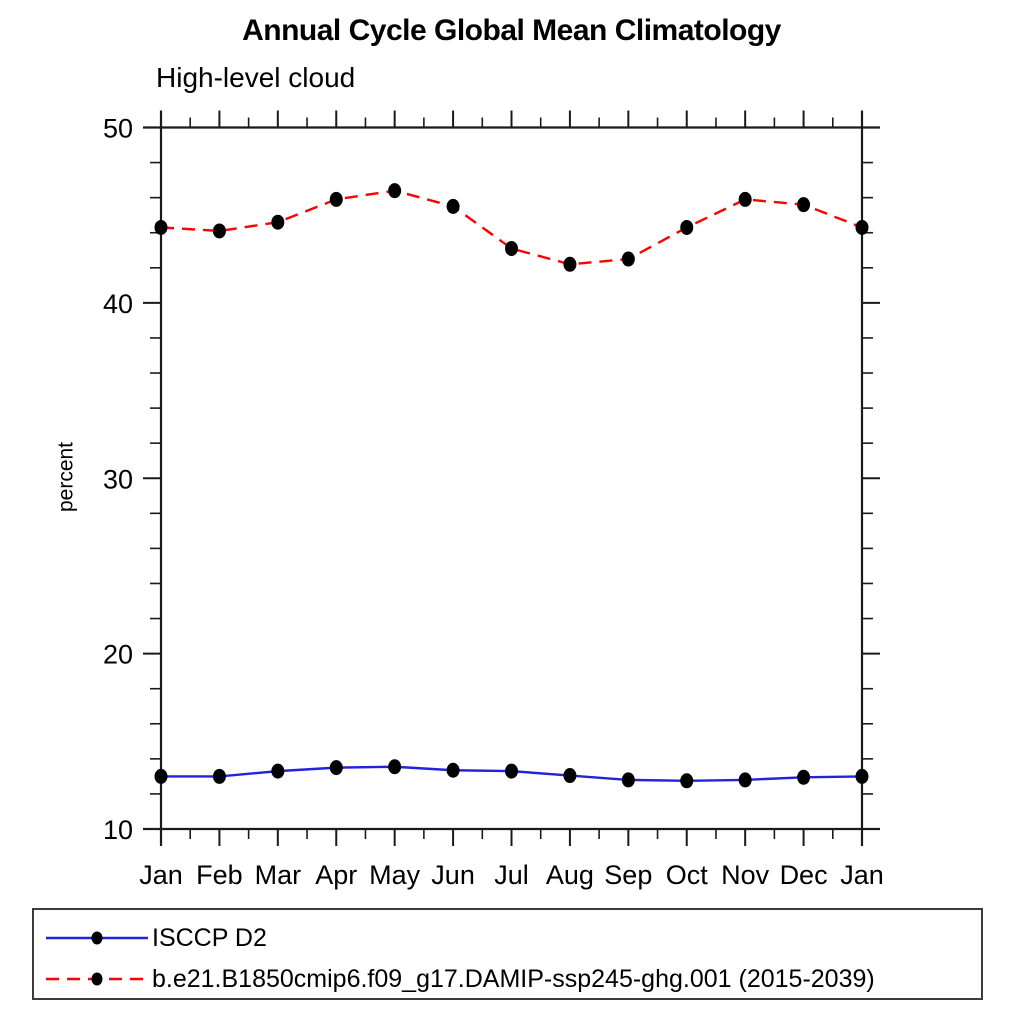  I want to click on legend-label-isccp: ISCCP D2, so click(209, 937).